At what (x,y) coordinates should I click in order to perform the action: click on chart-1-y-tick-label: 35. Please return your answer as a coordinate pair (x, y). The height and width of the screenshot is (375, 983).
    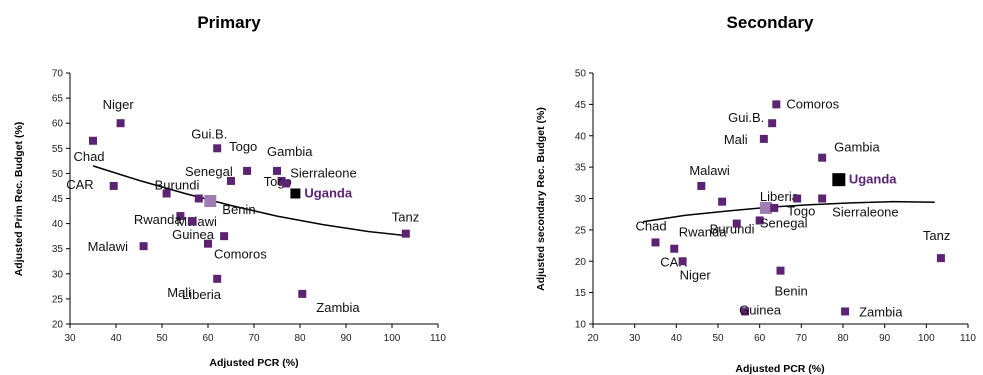
    Looking at the image, I should click on (58, 249).